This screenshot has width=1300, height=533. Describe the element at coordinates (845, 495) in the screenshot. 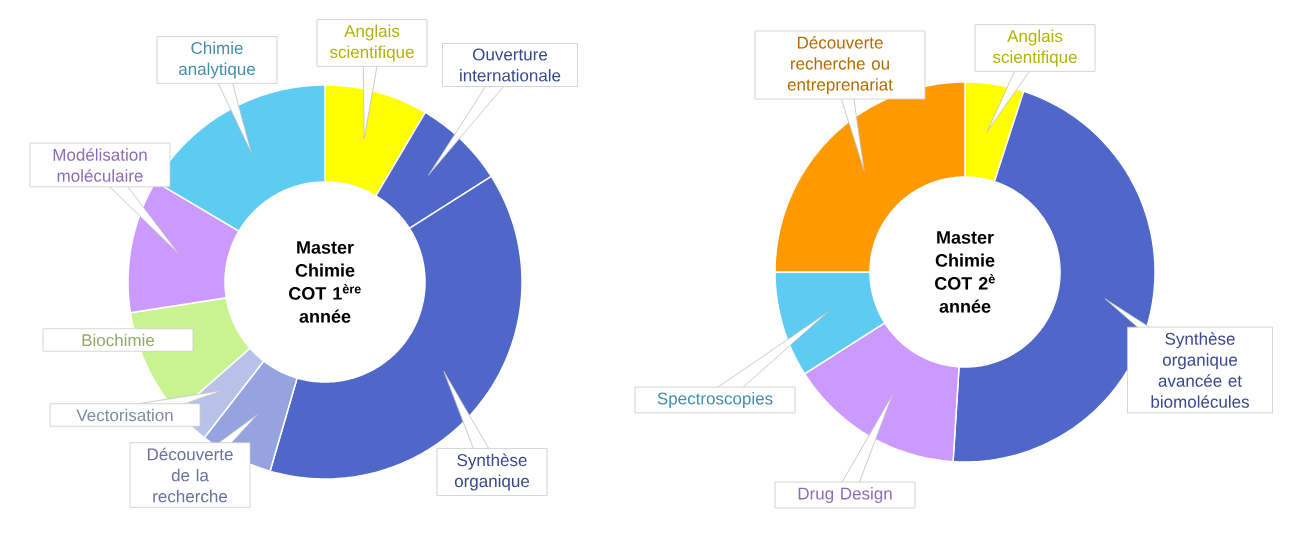

I see `slice-label: Drug Design` at that location.